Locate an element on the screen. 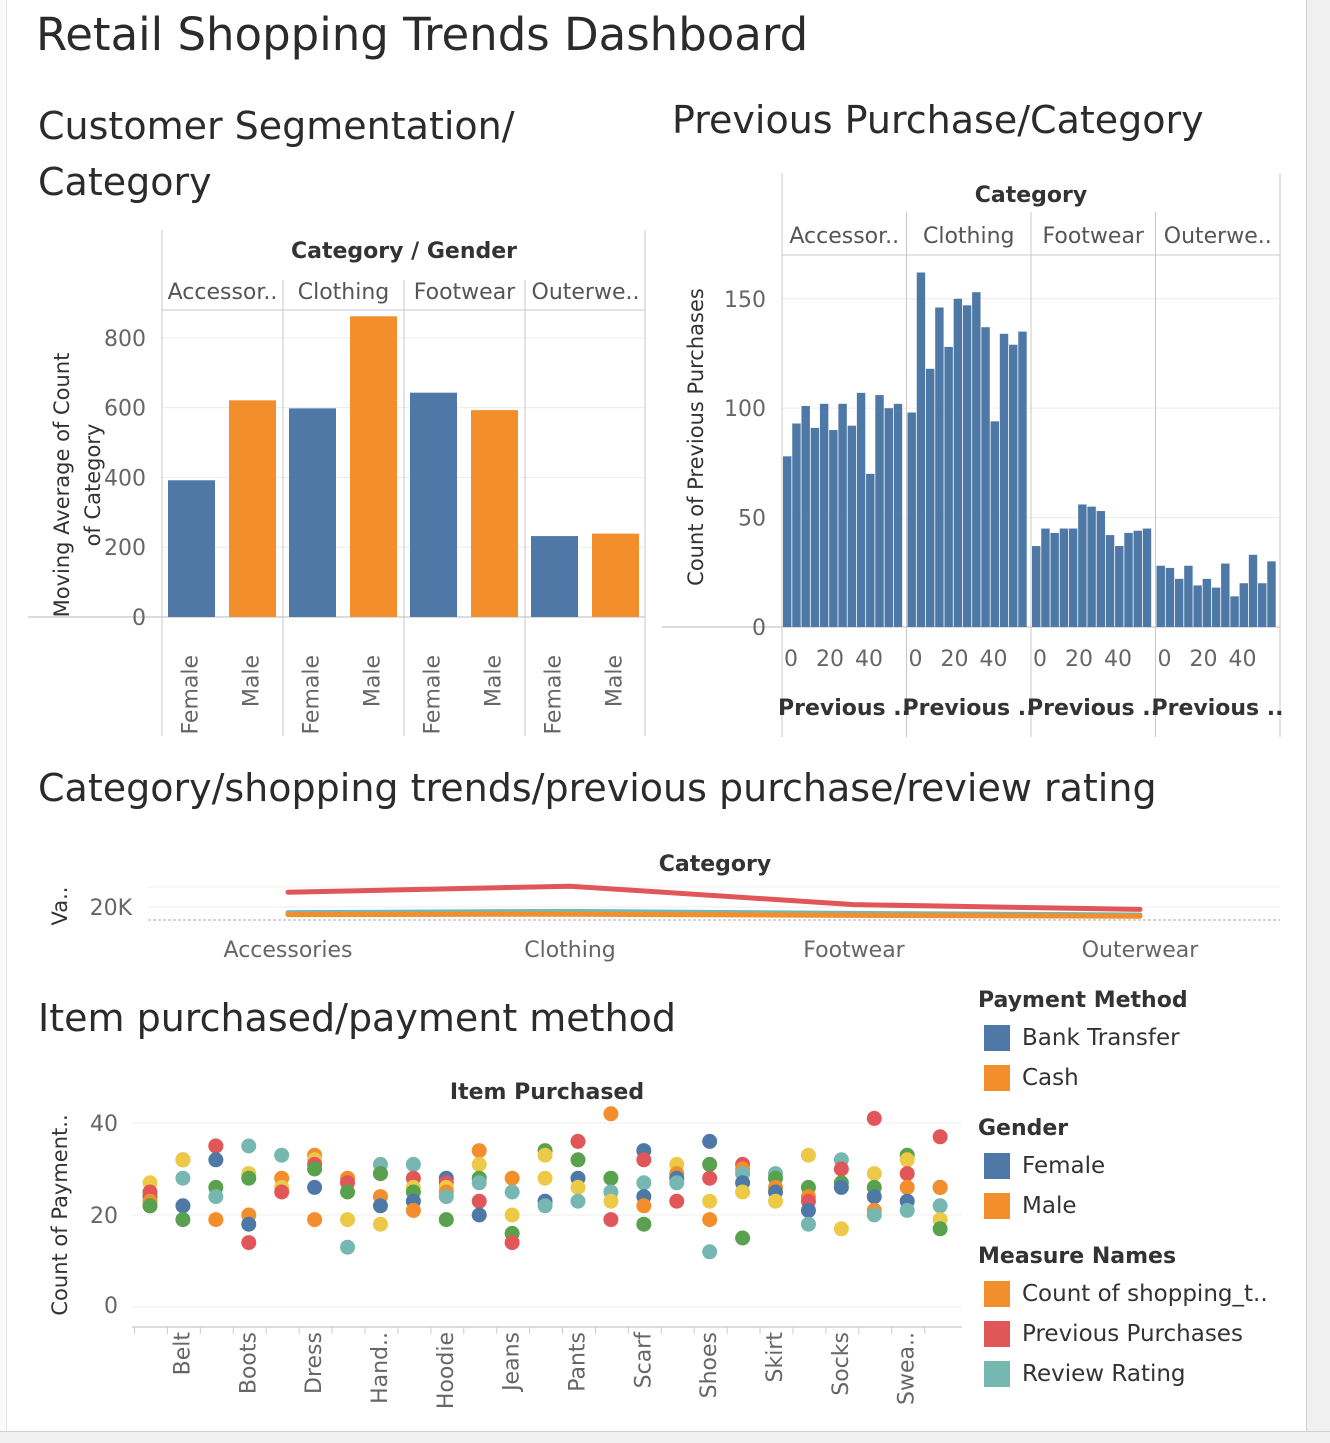  legend-item: Female is located at coordinates (1123, 1166).